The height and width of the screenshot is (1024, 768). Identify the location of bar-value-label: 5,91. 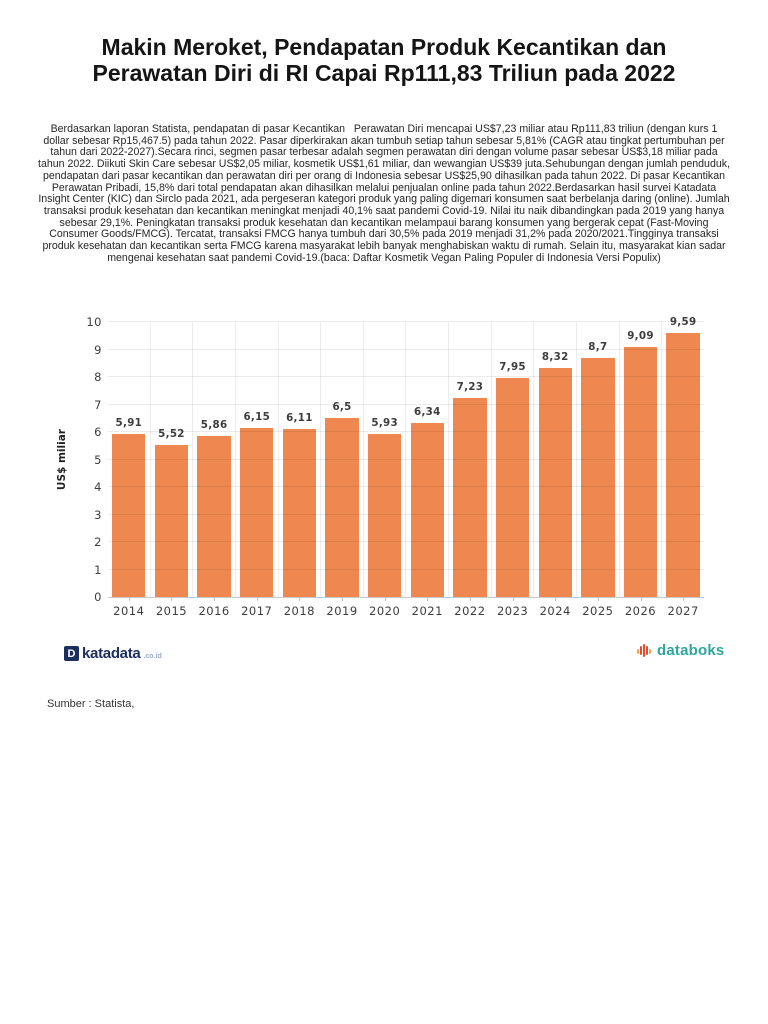
(129, 423).